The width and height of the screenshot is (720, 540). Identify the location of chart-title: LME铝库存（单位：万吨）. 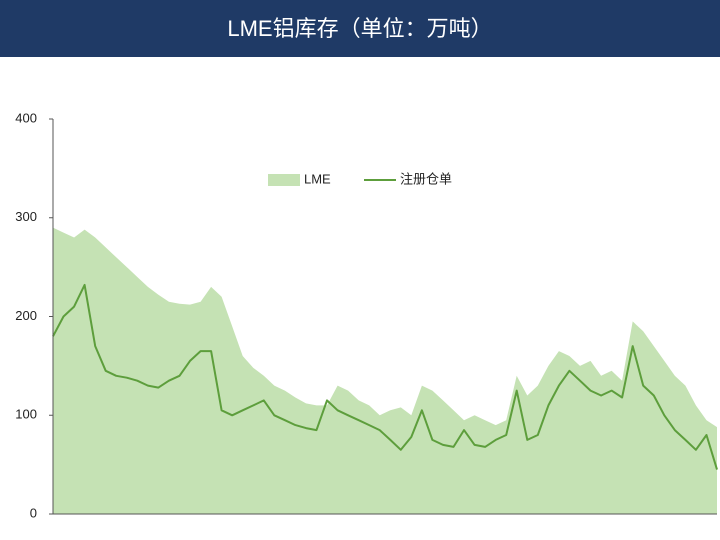
(360, 28).